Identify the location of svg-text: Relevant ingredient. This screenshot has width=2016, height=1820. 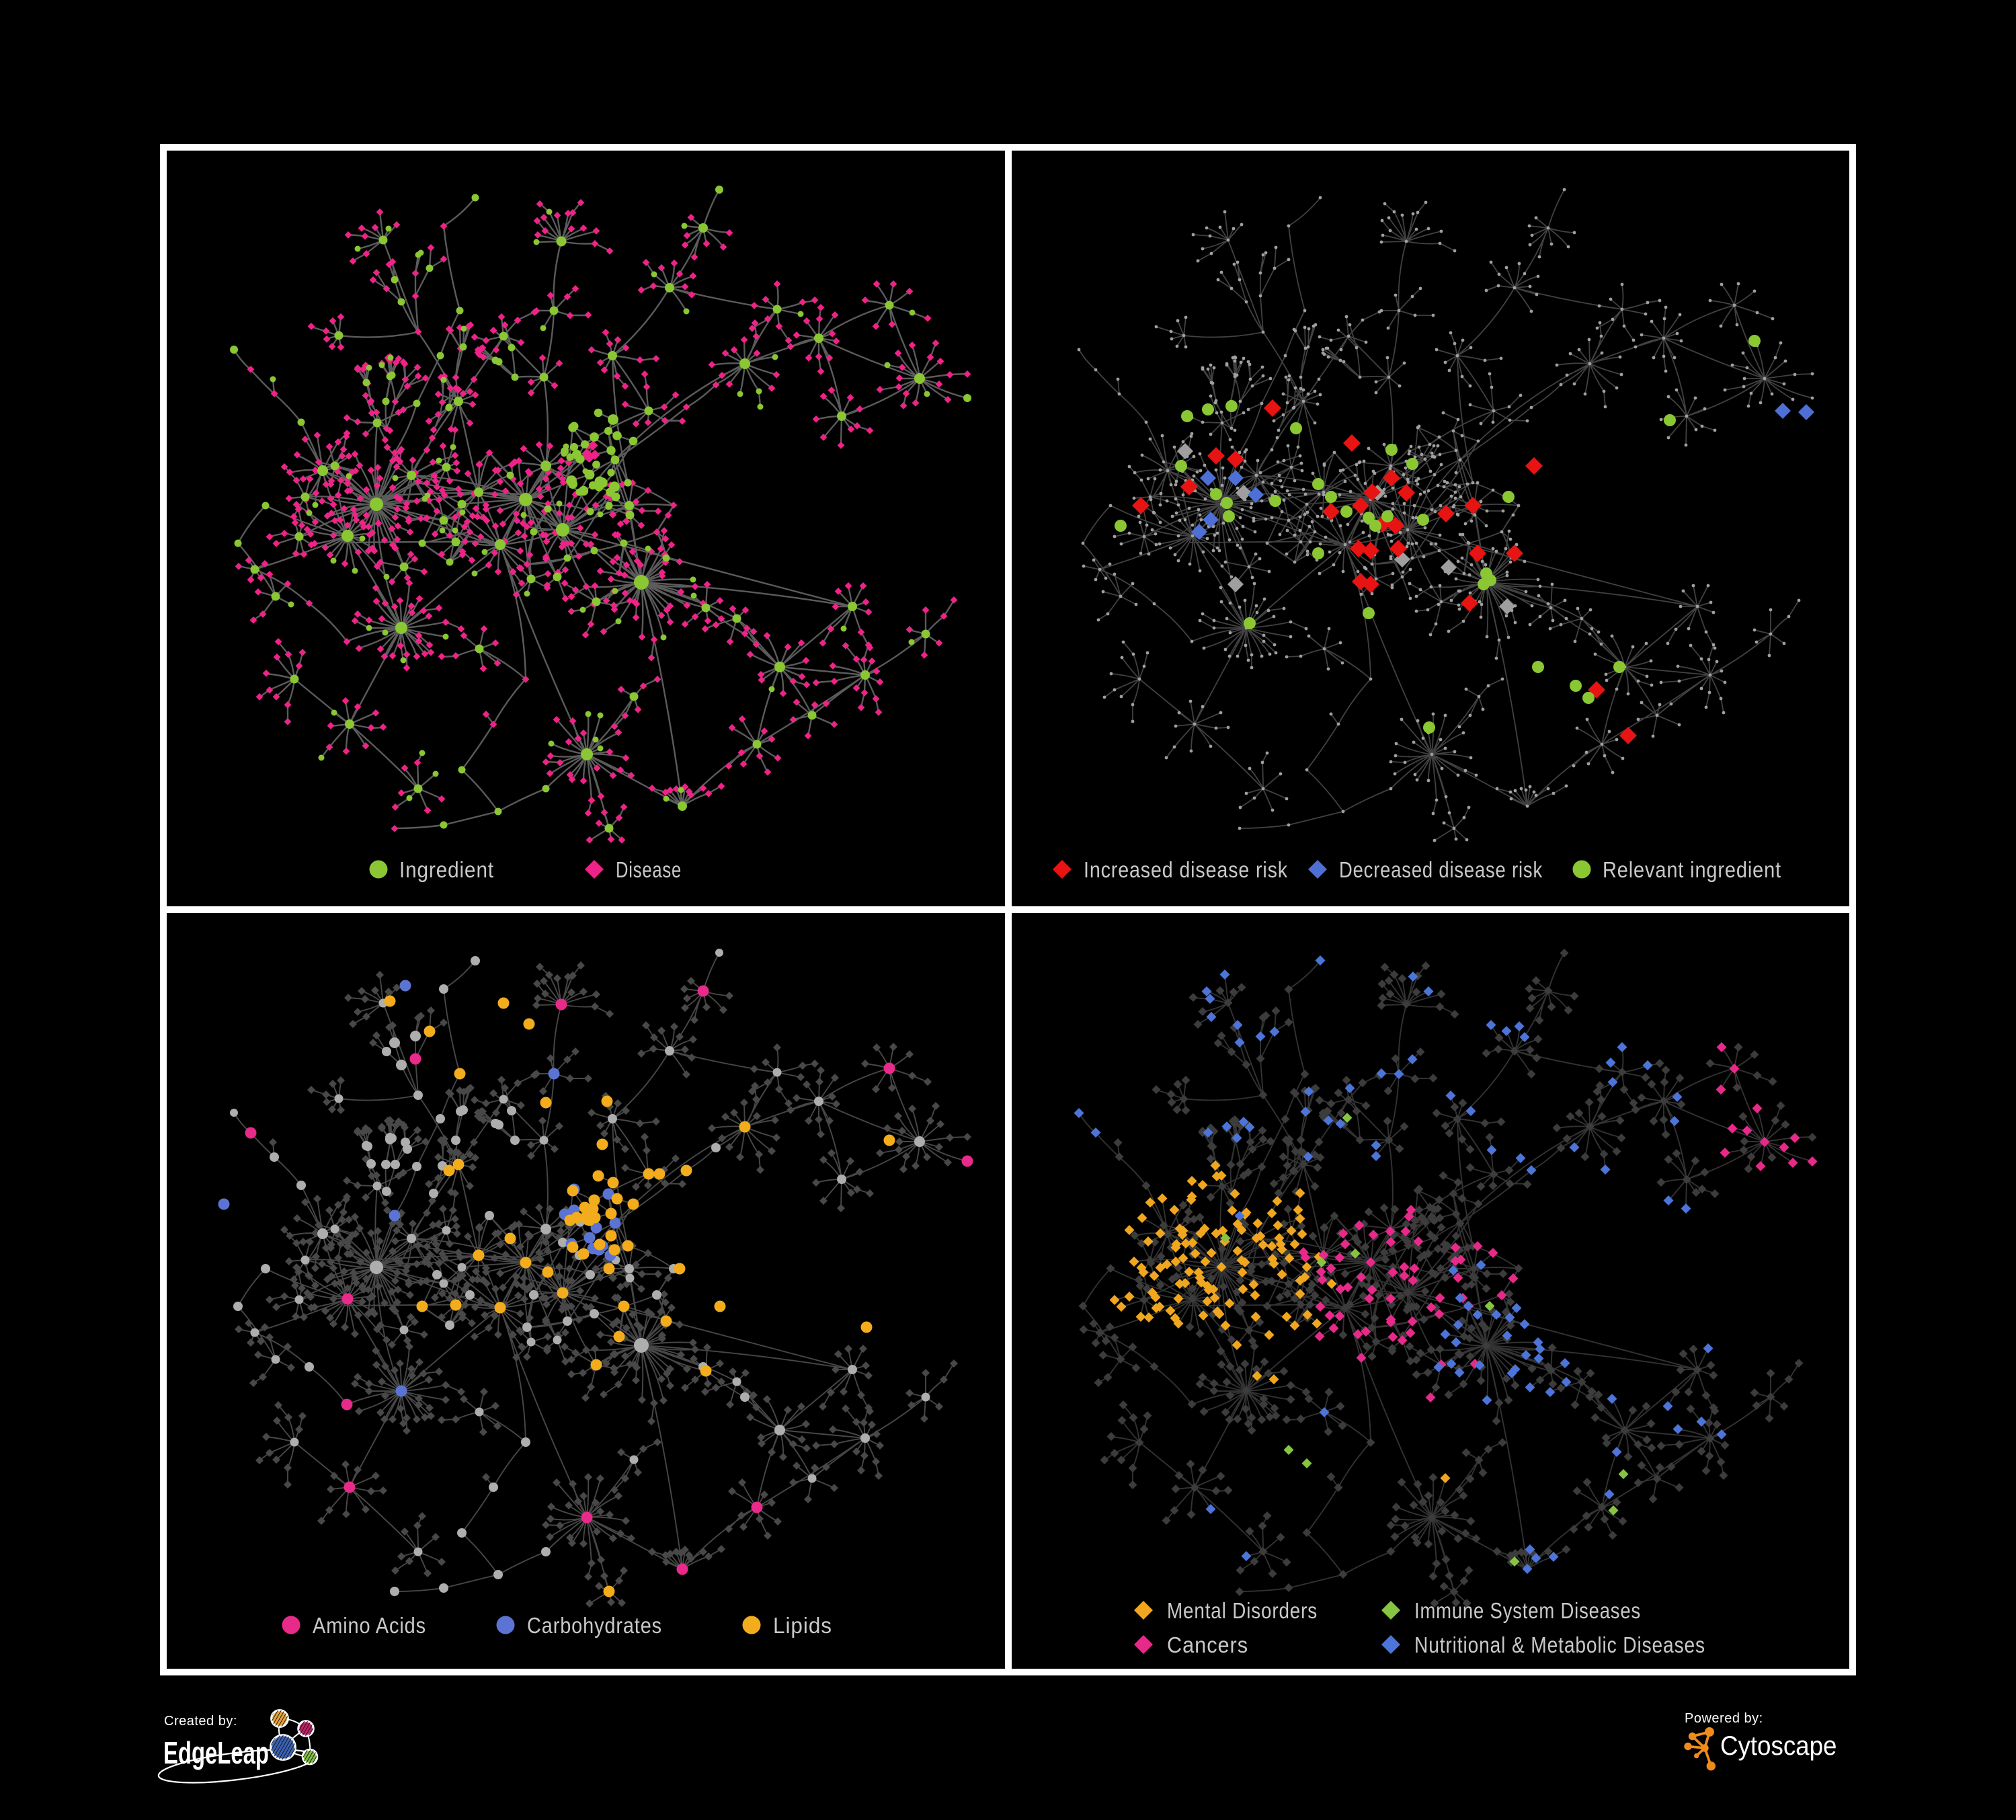
(1692, 869).